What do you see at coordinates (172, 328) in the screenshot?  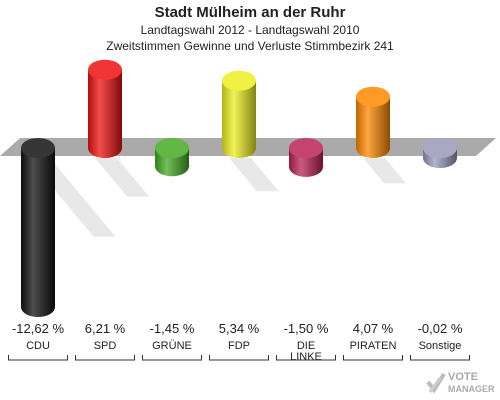 I see `value-label: -1,45 %` at bounding box center [172, 328].